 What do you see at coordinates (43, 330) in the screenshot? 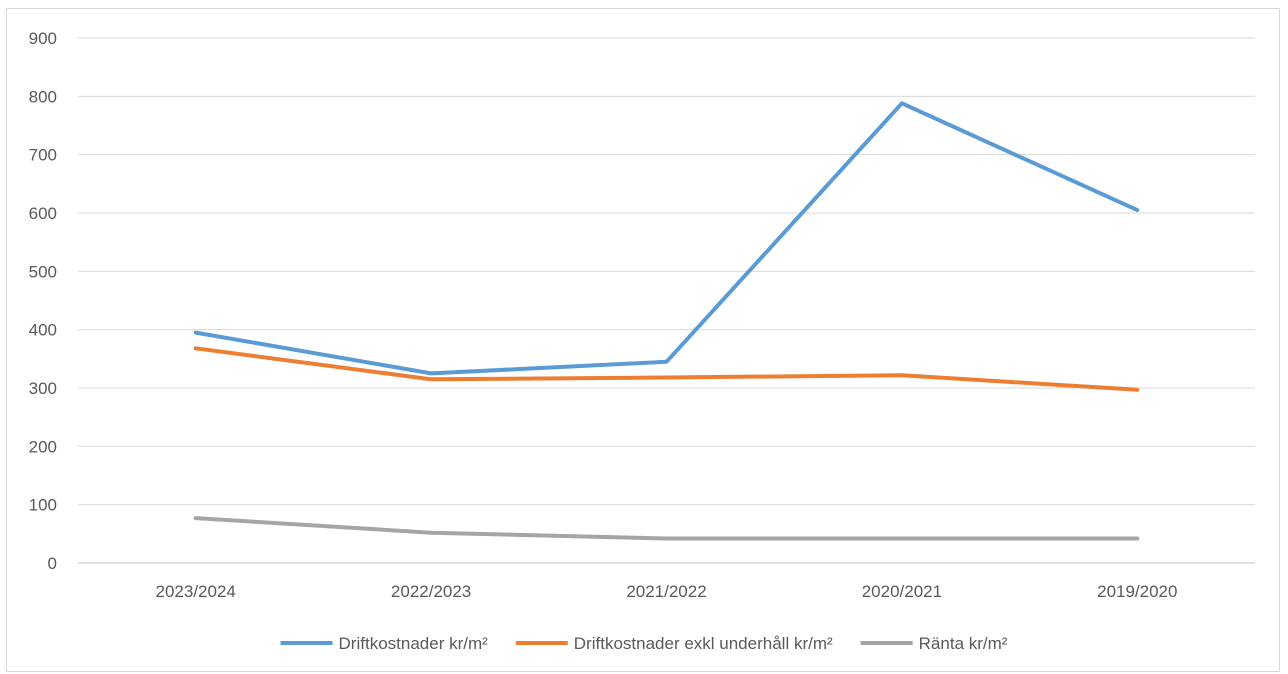
I see `y-tick-label: 400` at bounding box center [43, 330].